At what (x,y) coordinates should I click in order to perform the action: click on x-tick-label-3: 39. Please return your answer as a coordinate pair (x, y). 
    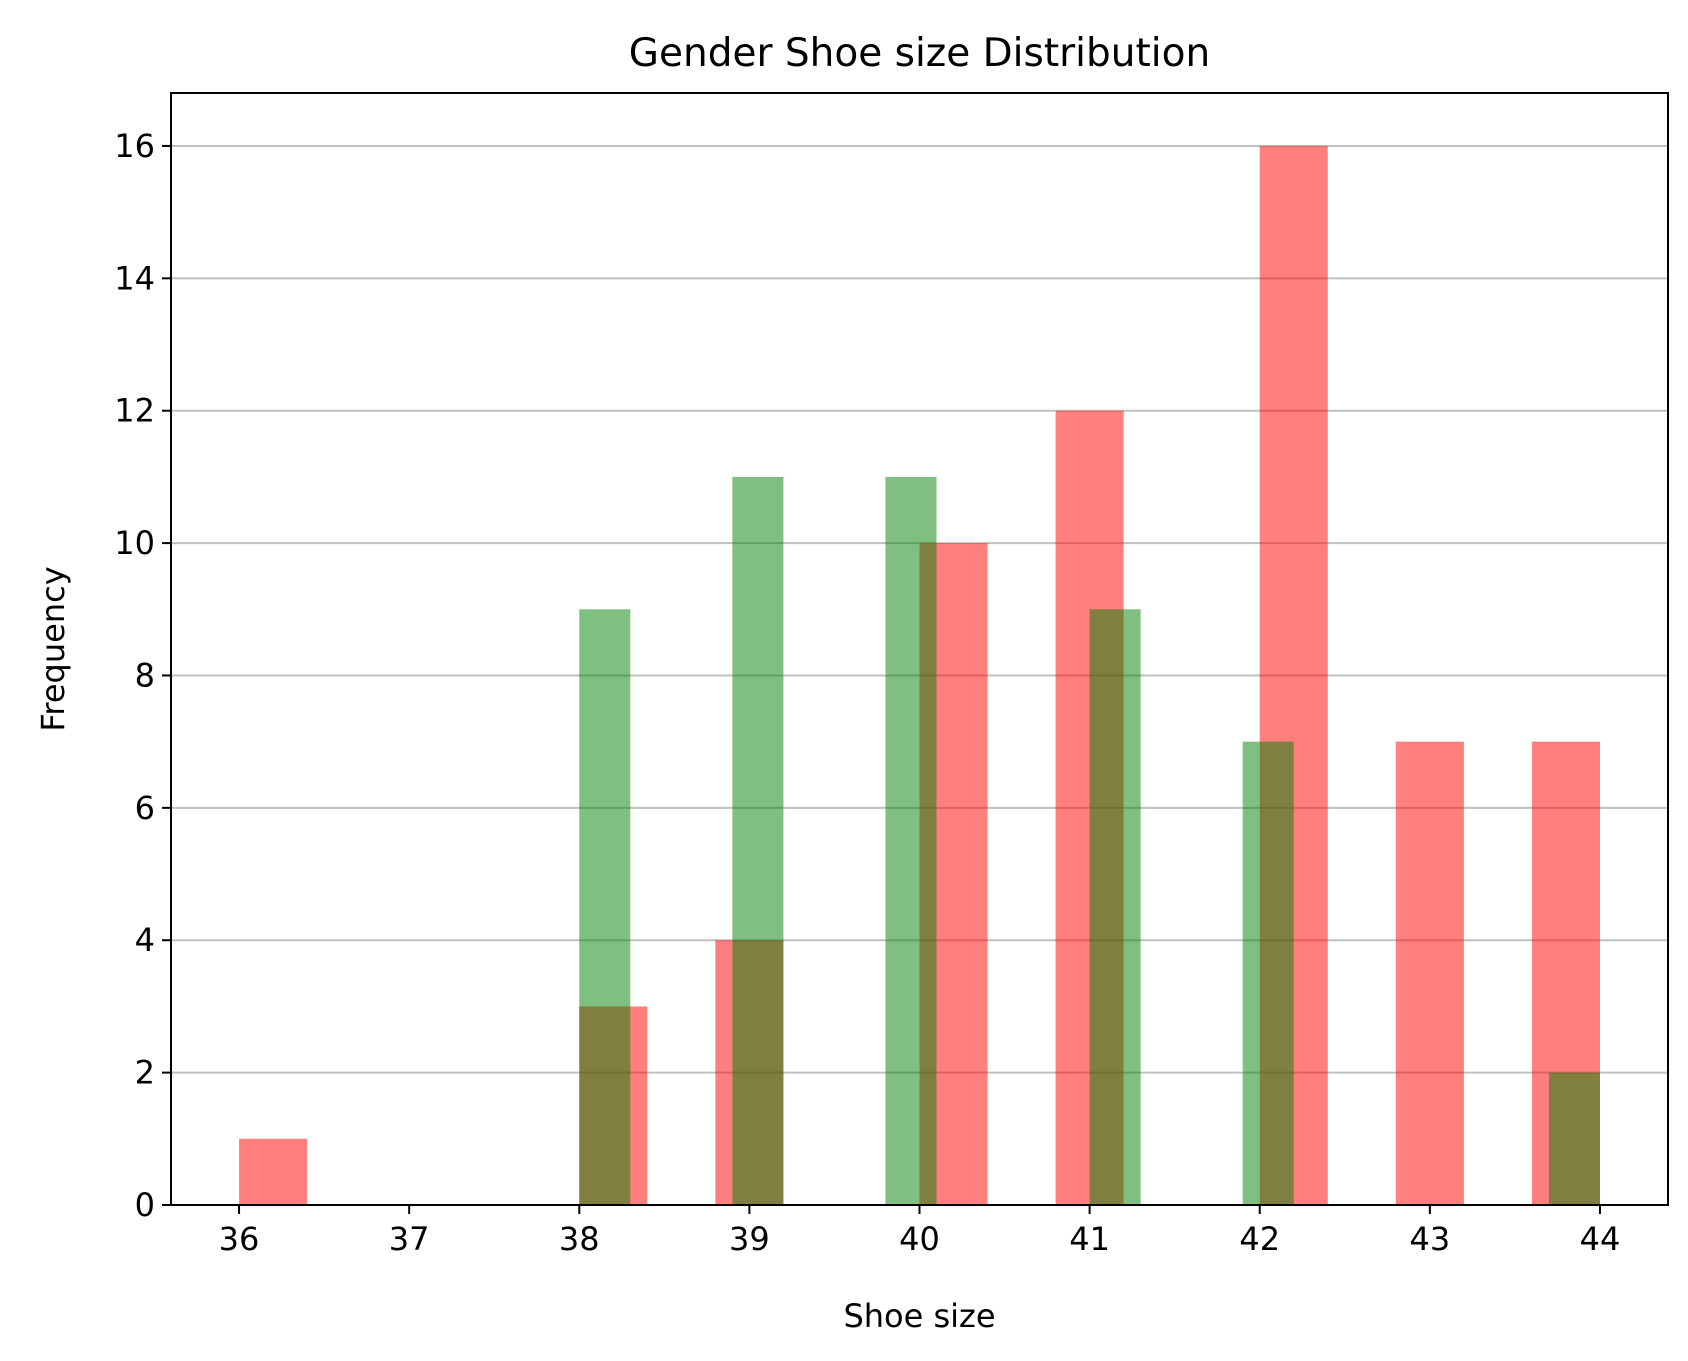
    Looking at the image, I should click on (749, 1239).